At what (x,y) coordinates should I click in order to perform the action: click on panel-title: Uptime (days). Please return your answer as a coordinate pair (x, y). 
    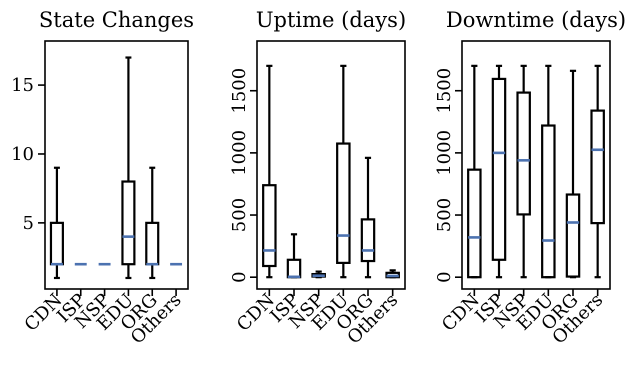
    Looking at the image, I should click on (331, 20).